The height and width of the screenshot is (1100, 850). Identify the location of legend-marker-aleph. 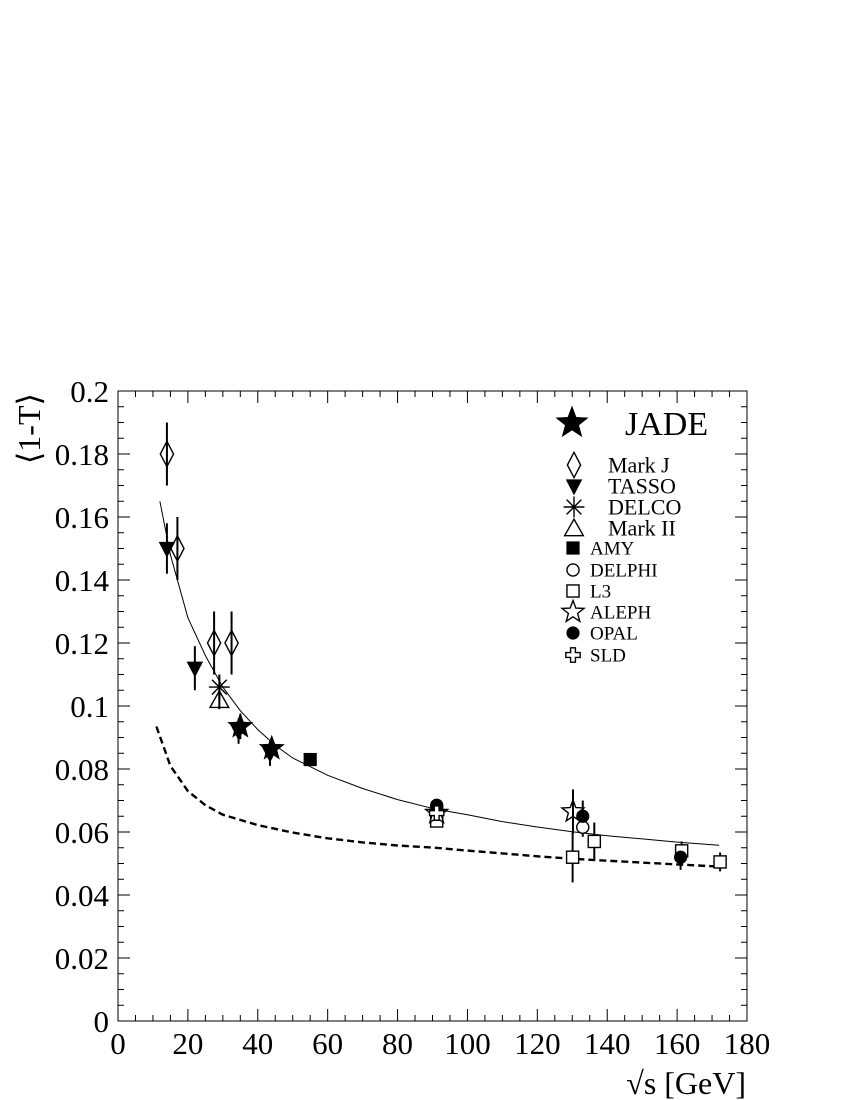
(573, 610).